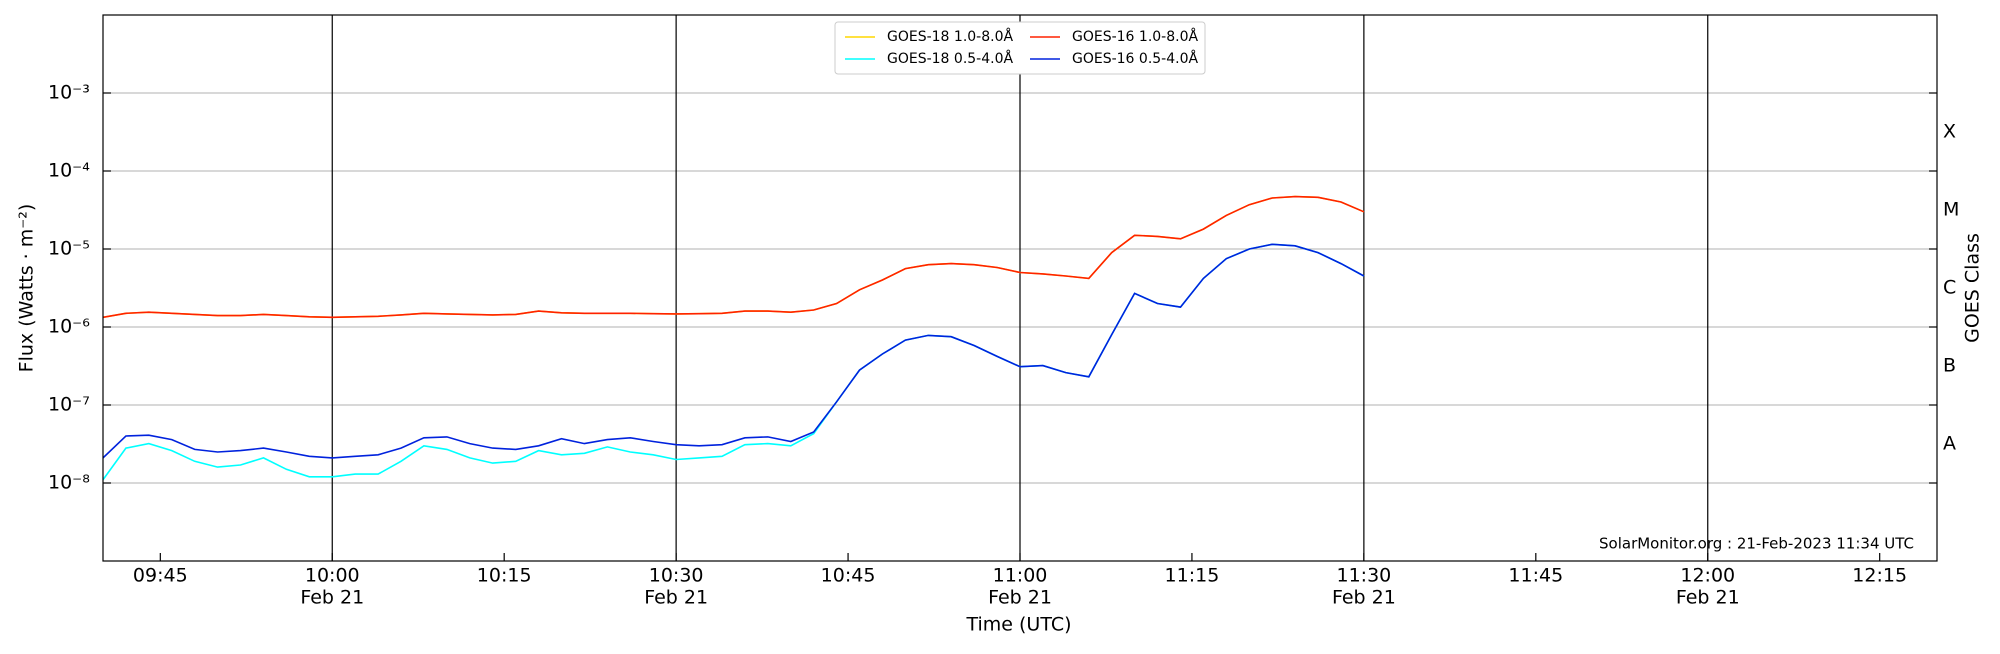 This screenshot has height=654, width=2000. Describe the element at coordinates (950, 36) in the screenshot. I see `legend-label: GOES-18 1.0-8.0Å` at that location.